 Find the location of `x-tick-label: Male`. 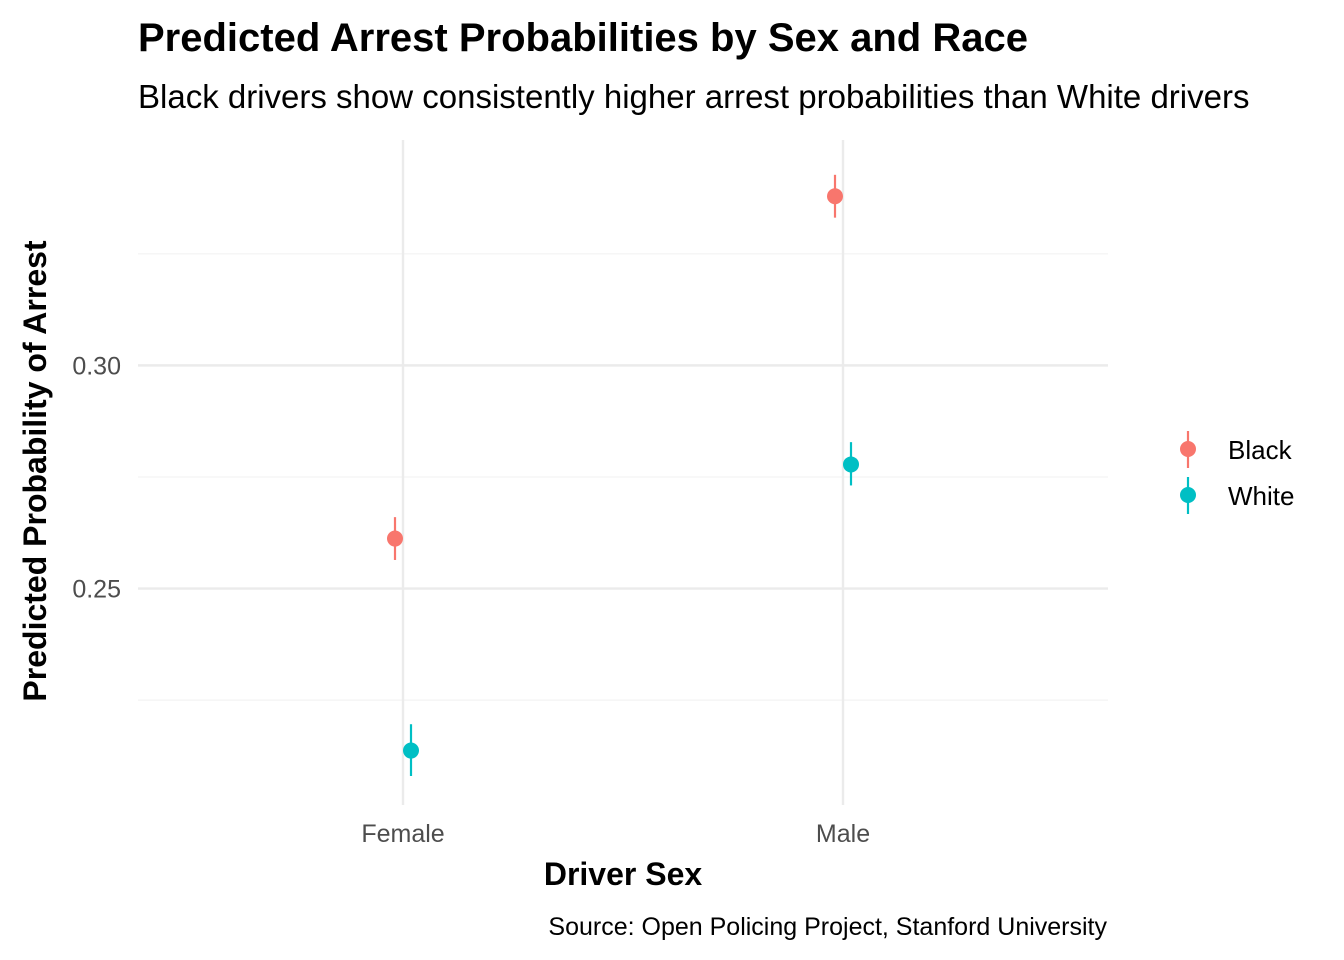

x-tick-label: Male is located at coordinates (843, 834).